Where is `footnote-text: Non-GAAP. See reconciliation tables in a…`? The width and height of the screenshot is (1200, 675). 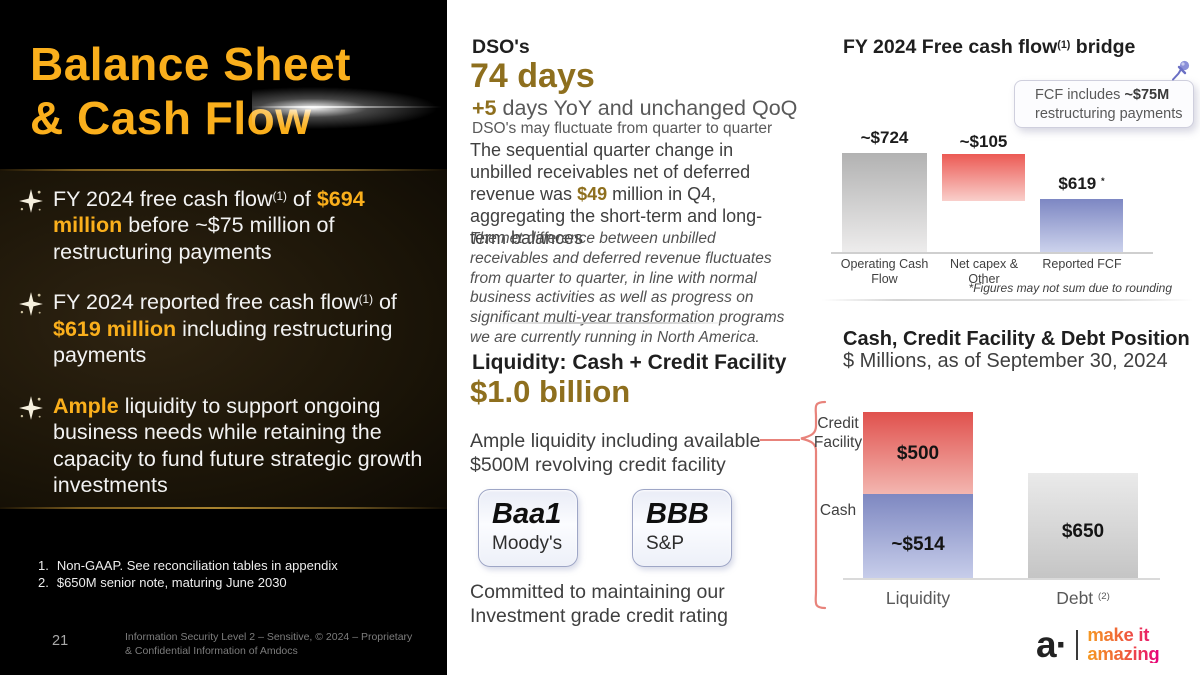 footnote-text: Non-GAAP. See reconciliation tables in a… is located at coordinates (197, 565).